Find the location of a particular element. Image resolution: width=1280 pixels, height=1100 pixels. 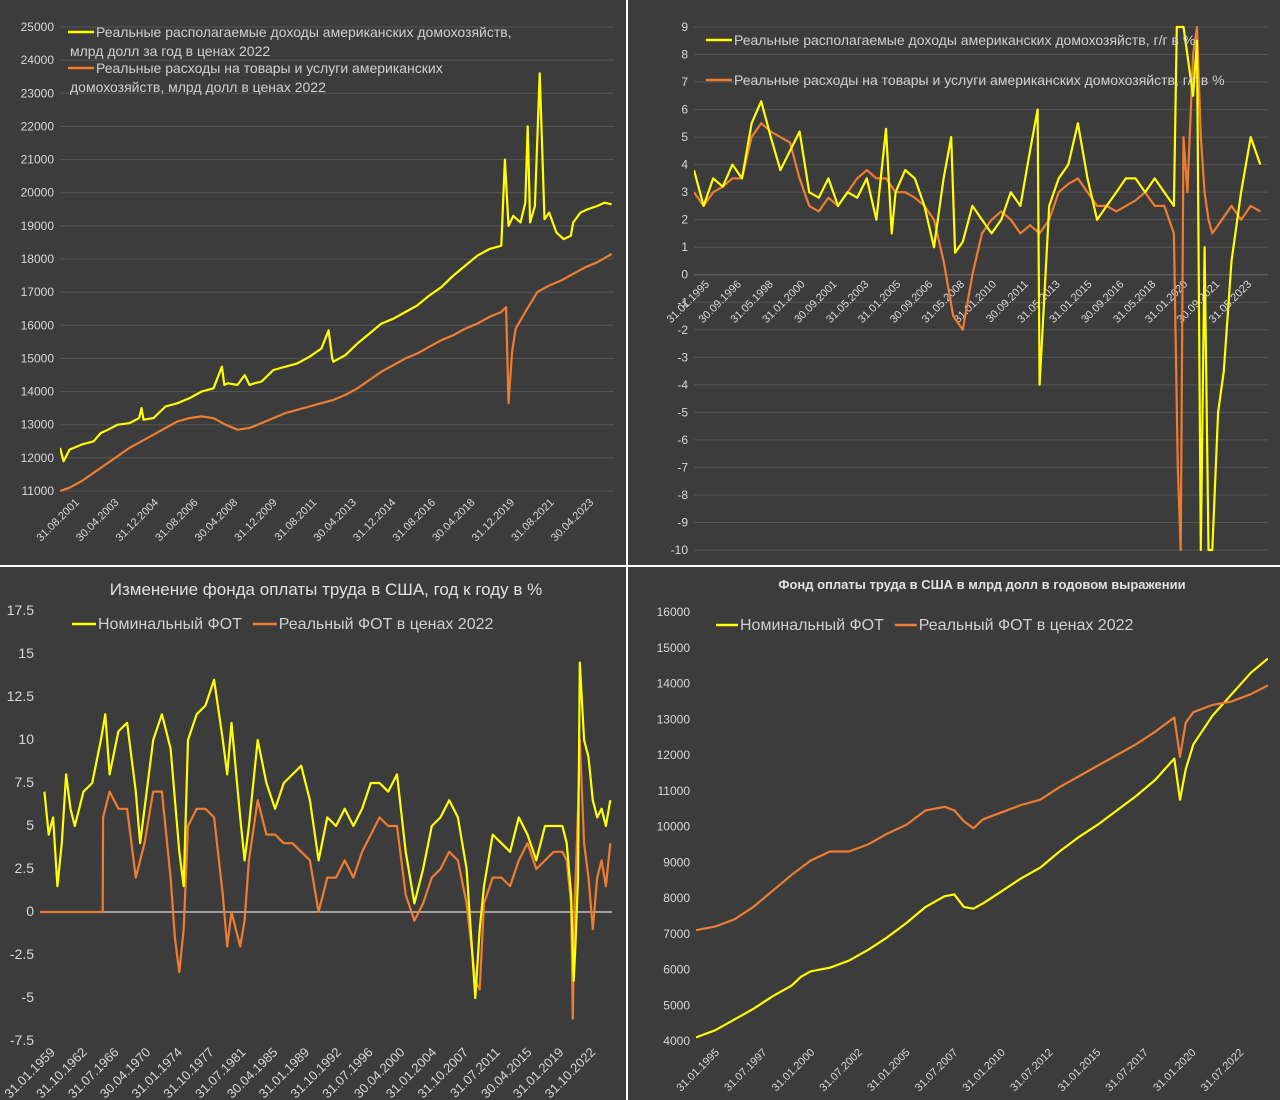

x-tick-label: 31.01.2010 is located at coordinates (984, 1070).